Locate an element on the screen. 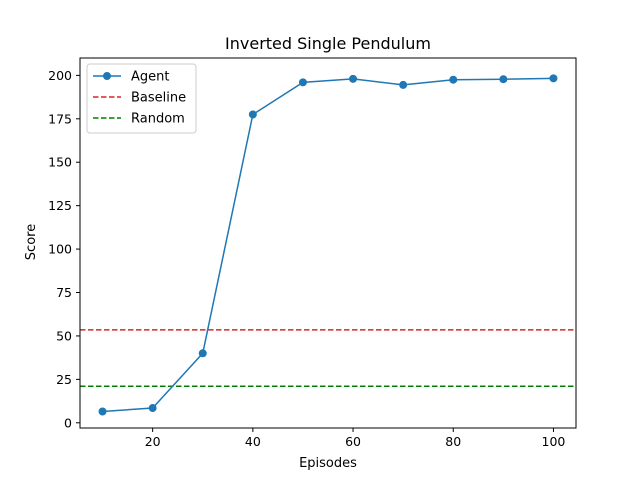 This screenshot has height=485, width=640. y-axis-label: Score is located at coordinates (31, 242).